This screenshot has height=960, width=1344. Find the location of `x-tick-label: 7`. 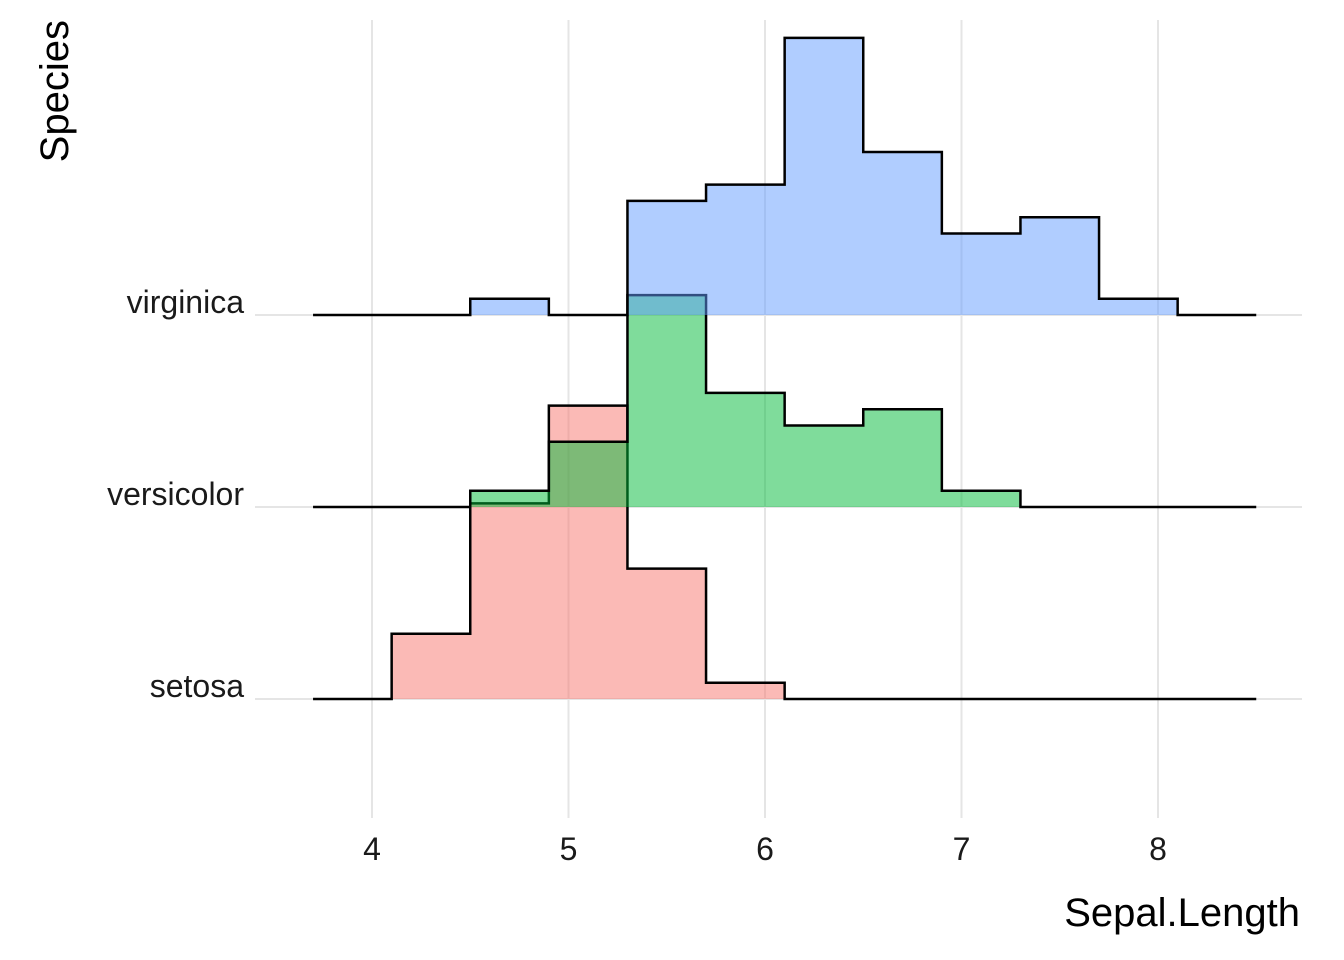

x-tick-label: 7 is located at coordinates (962, 849).